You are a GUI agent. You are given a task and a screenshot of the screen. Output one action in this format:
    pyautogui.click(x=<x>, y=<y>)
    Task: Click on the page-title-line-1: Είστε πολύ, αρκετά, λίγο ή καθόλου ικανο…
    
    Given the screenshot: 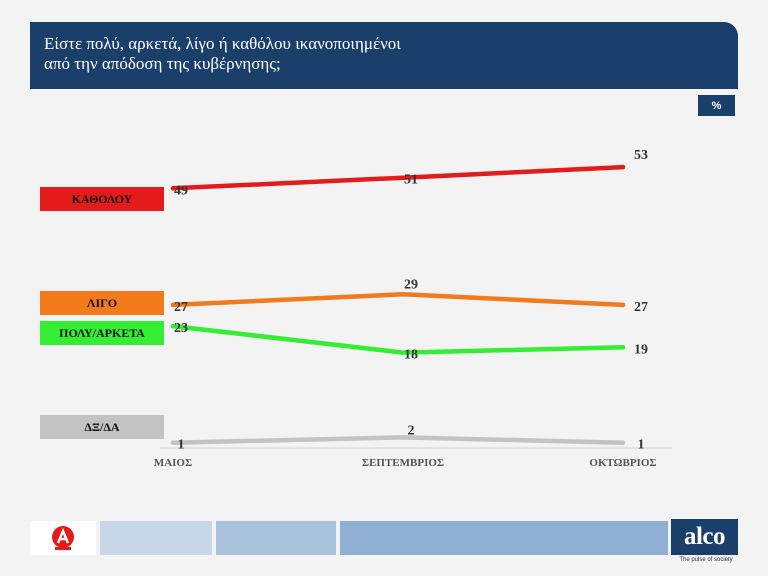 What is the action you would take?
    pyautogui.click(x=222, y=43)
    